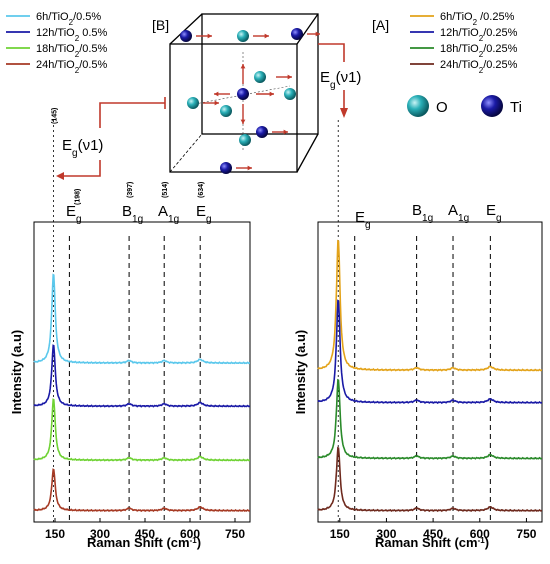  Describe the element at coordinates (422, 213) in the screenshot. I see `right-b1g-label: B1g` at that location.